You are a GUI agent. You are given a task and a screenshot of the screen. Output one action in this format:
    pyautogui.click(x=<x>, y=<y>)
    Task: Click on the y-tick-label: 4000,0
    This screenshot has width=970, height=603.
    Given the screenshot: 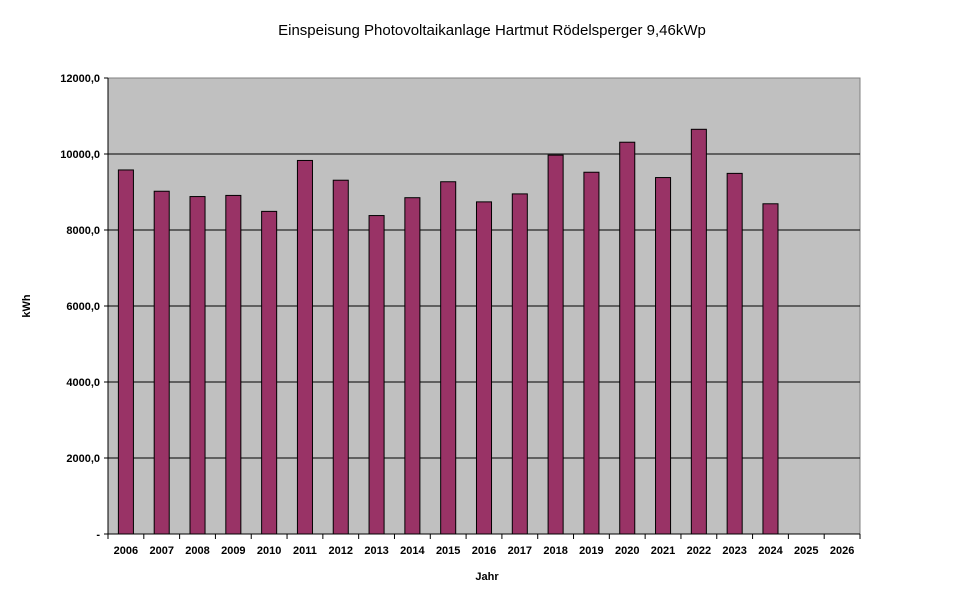 What is the action you would take?
    pyautogui.click(x=83, y=383)
    